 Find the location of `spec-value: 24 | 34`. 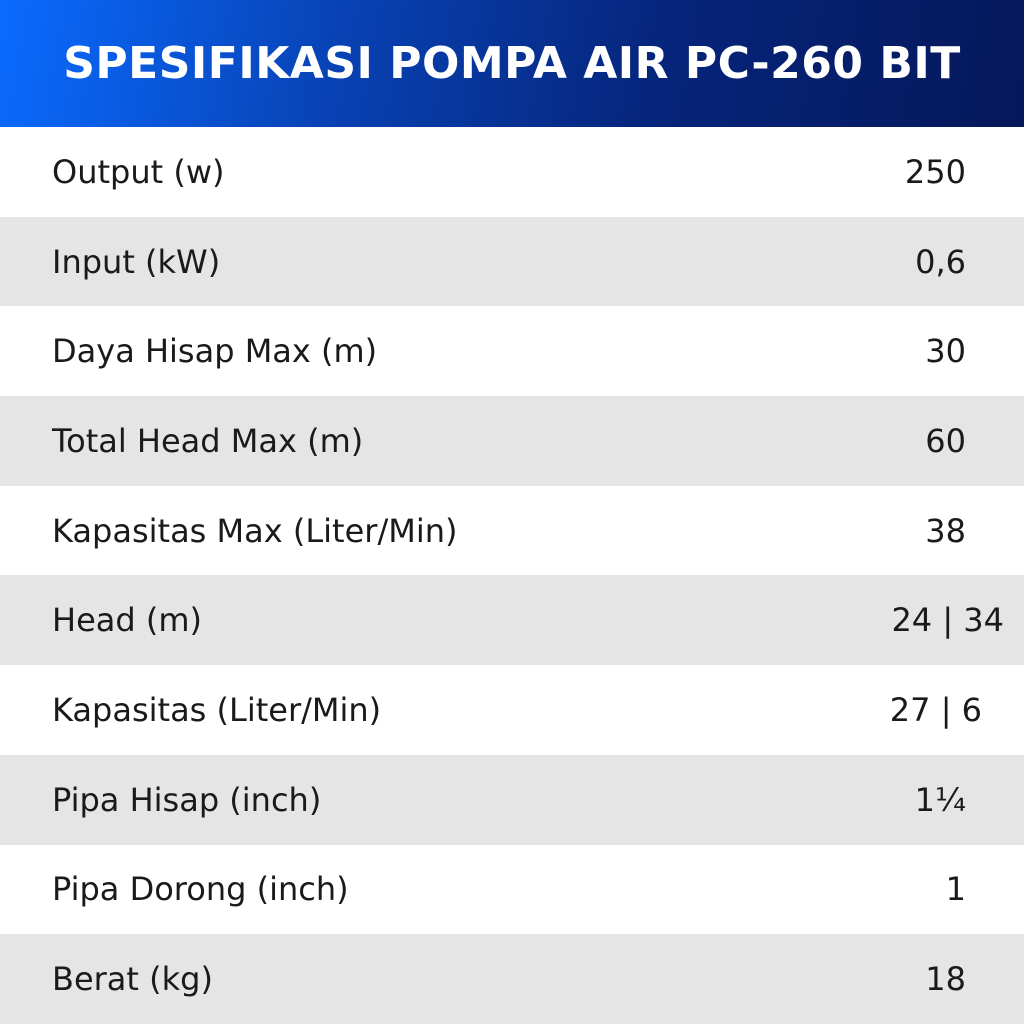

spec-value: 24 | 34 is located at coordinates (947, 620).